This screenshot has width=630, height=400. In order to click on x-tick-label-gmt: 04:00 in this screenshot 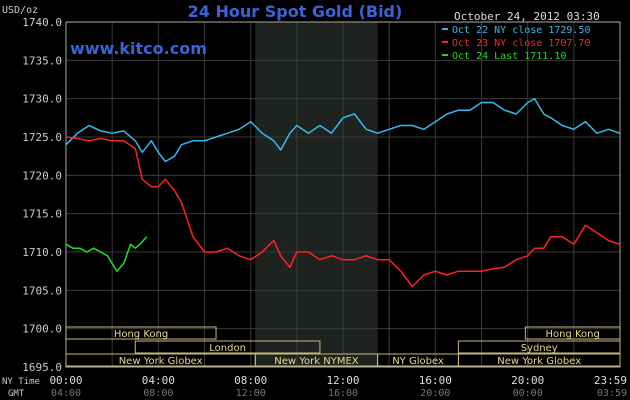, I will do `click(66, 393)`.